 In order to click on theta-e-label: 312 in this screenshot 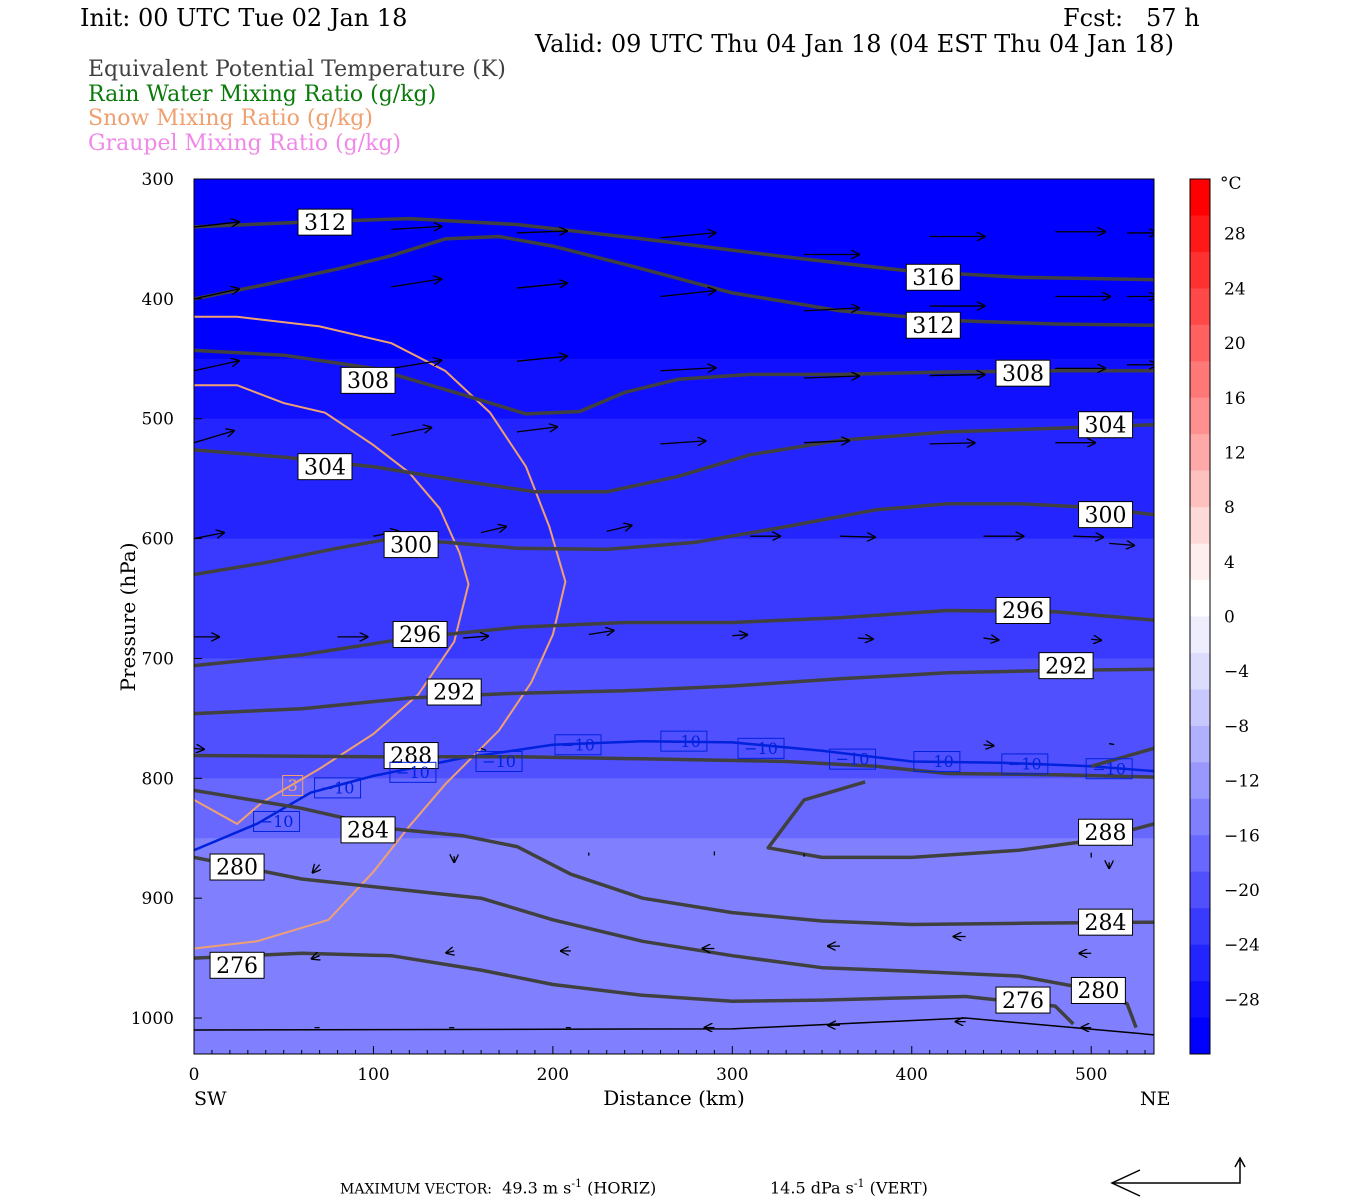, I will do `click(325, 222)`.